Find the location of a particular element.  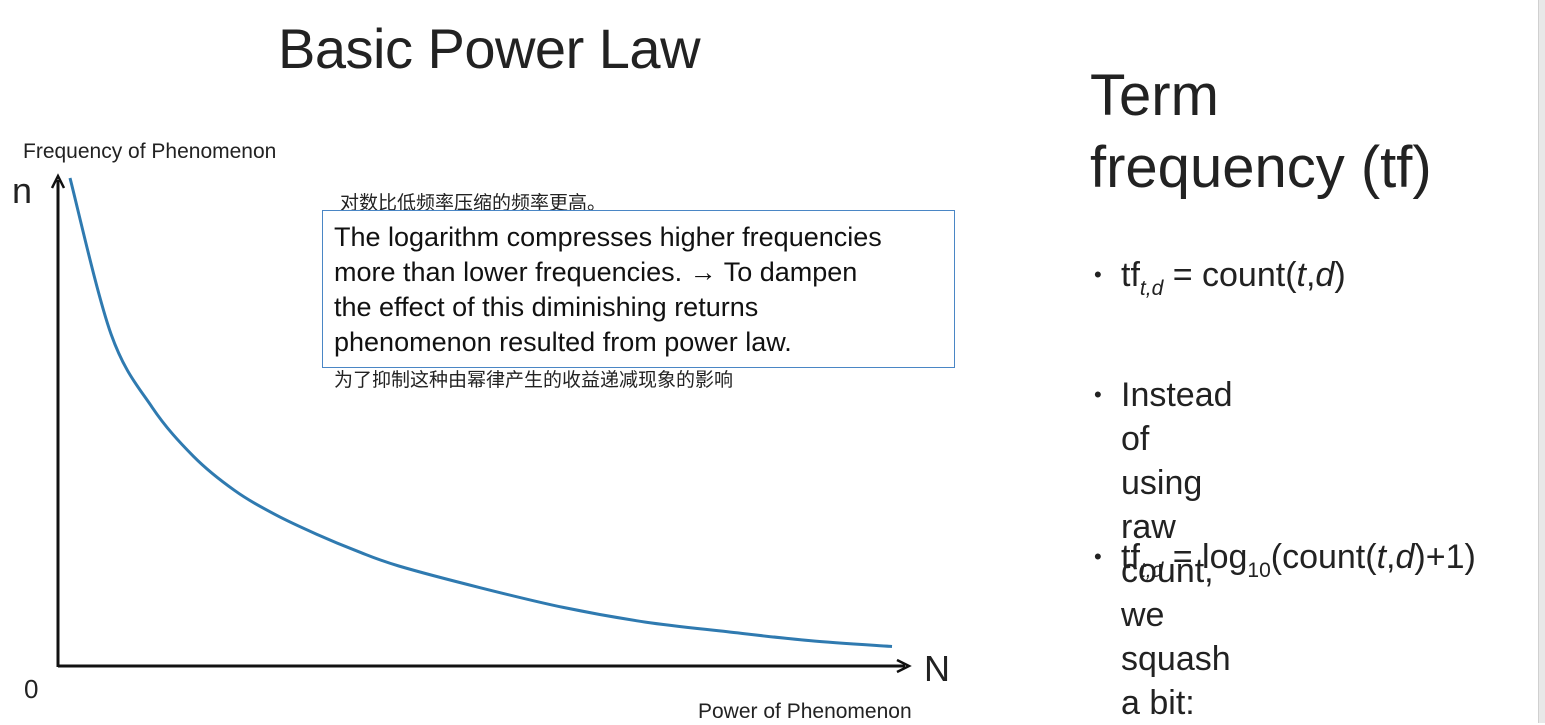

y-axis-title: Frequency of Phenomenon is located at coordinates (150, 151).